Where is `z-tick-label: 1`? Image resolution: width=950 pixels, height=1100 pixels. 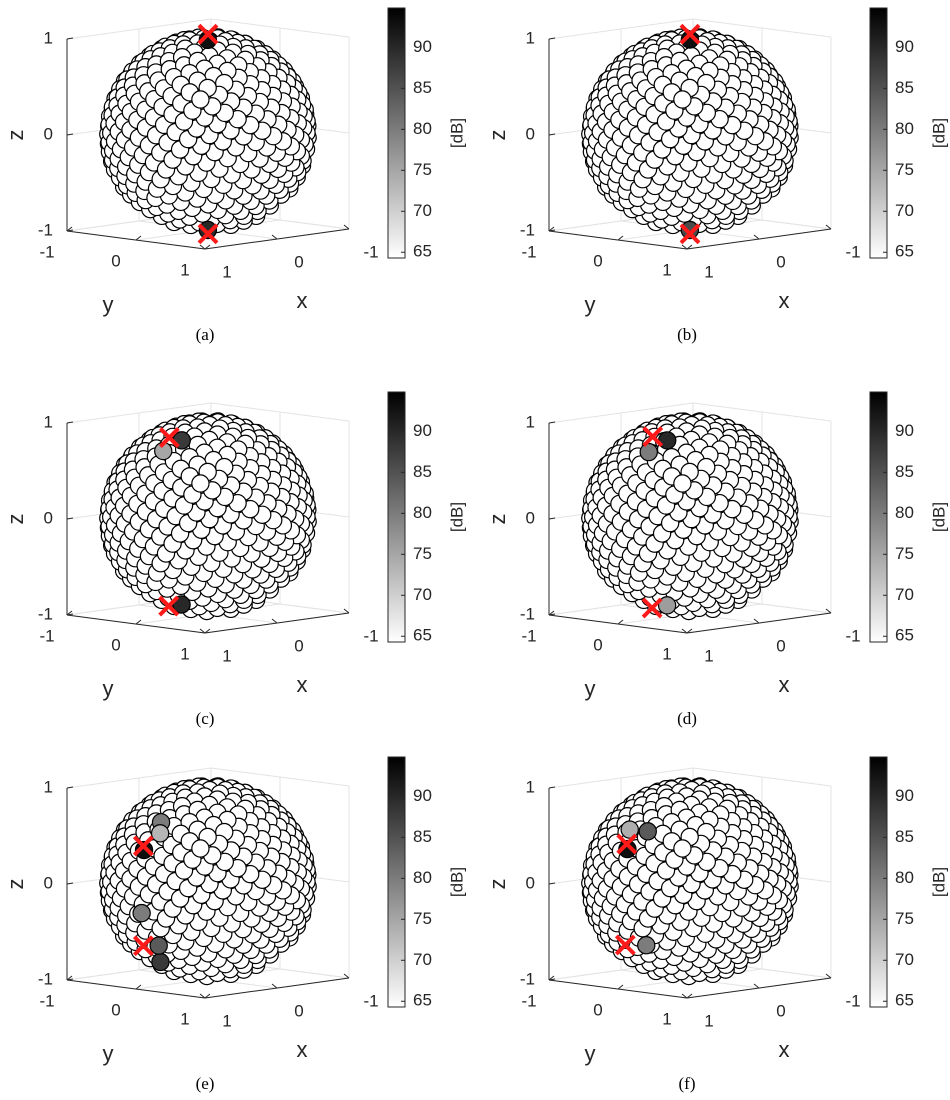
z-tick-label: 1 is located at coordinates (48, 37).